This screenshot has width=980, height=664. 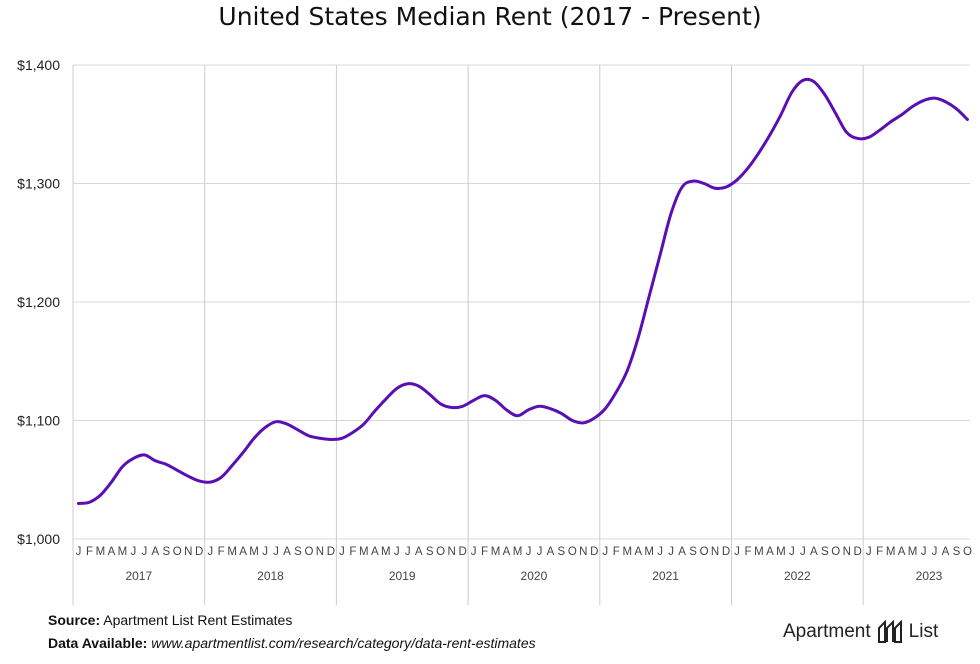 What do you see at coordinates (929, 576) in the screenshot?
I see `year-label: 2023` at bounding box center [929, 576].